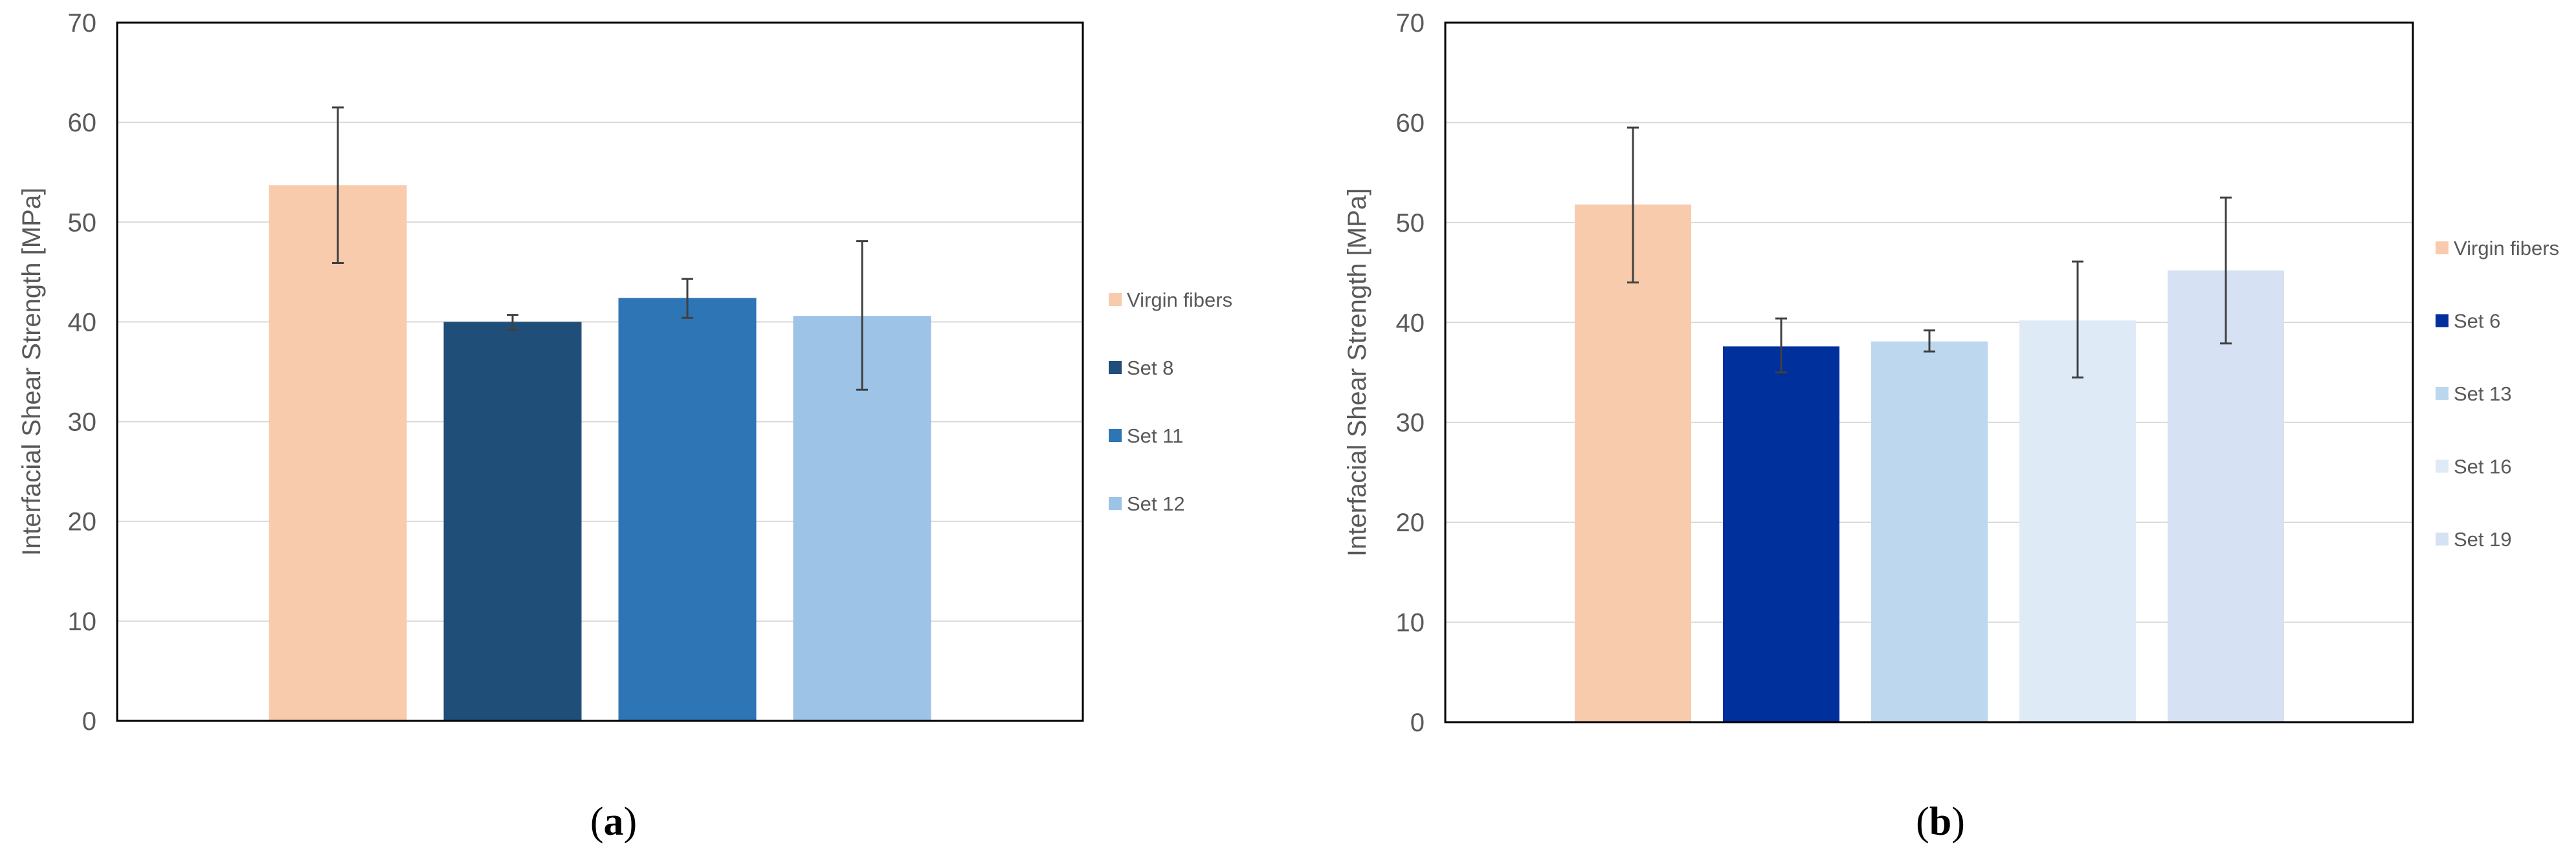 The image size is (2576, 860). I want to click on panel-a-ytick-label-10: 10, so click(82, 622).